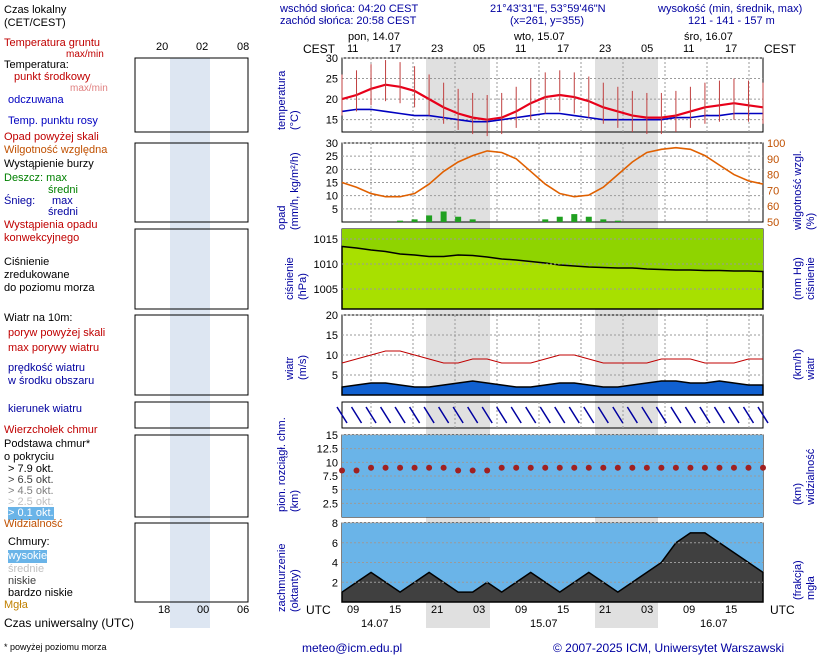 The height and width of the screenshot is (660, 820). What do you see at coordinates (318, 610) in the screenshot?
I see `utc-left: UTC` at bounding box center [318, 610].